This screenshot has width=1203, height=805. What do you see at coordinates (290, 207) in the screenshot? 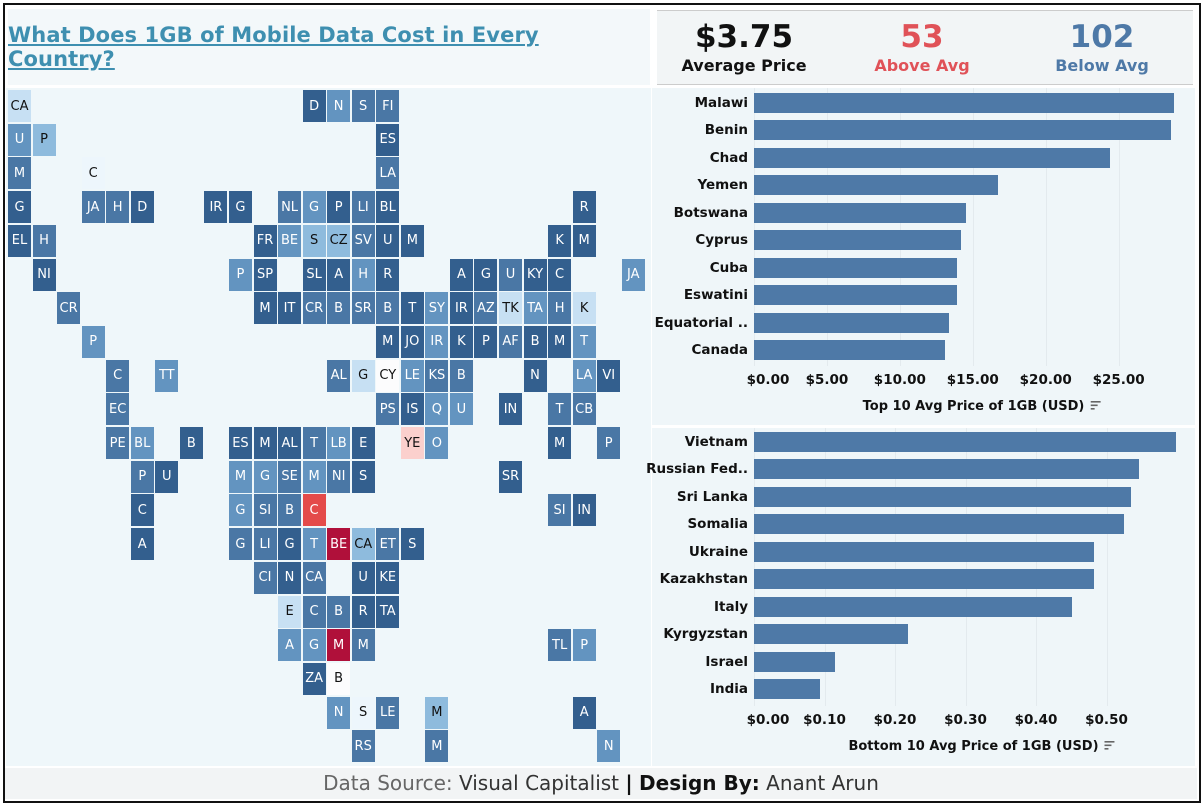
I see `country-tile: NL` at bounding box center [290, 207].